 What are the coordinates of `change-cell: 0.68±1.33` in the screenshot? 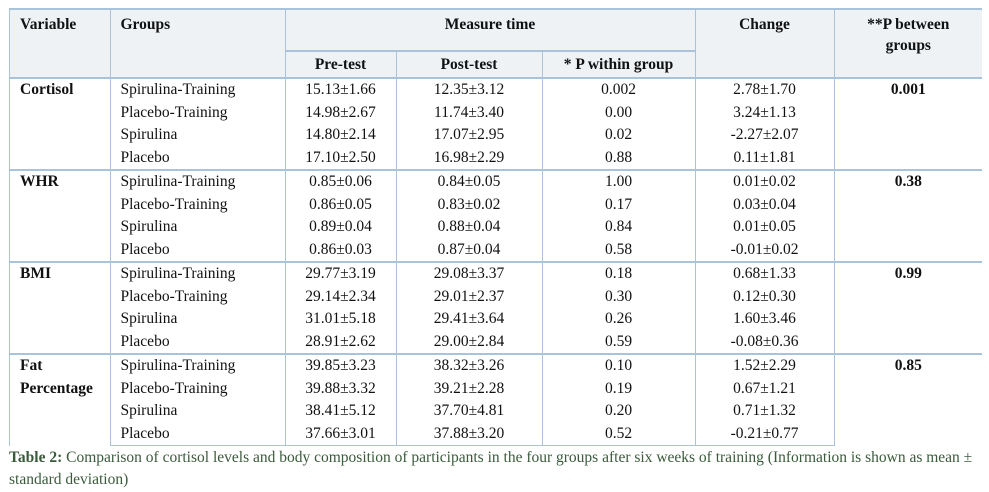 It's located at (764, 273).